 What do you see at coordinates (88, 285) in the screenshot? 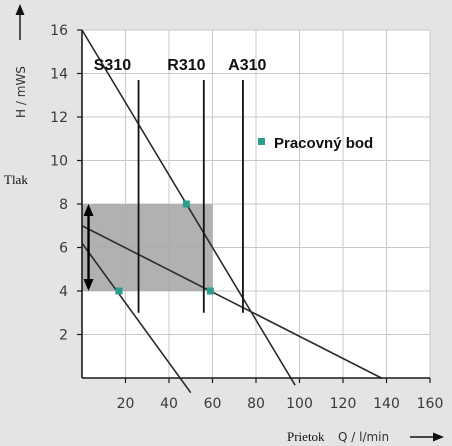
I see `pressure-arrowhead-bottom` at bounding box center [88, 285].